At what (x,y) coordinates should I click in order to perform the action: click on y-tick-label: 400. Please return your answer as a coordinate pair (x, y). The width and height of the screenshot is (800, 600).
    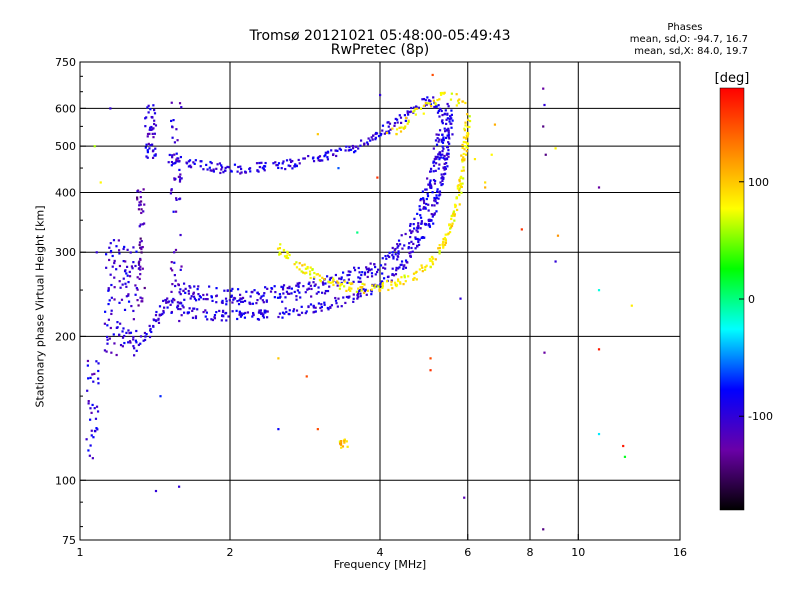
    Looking at the image, I should click on (65, 192).